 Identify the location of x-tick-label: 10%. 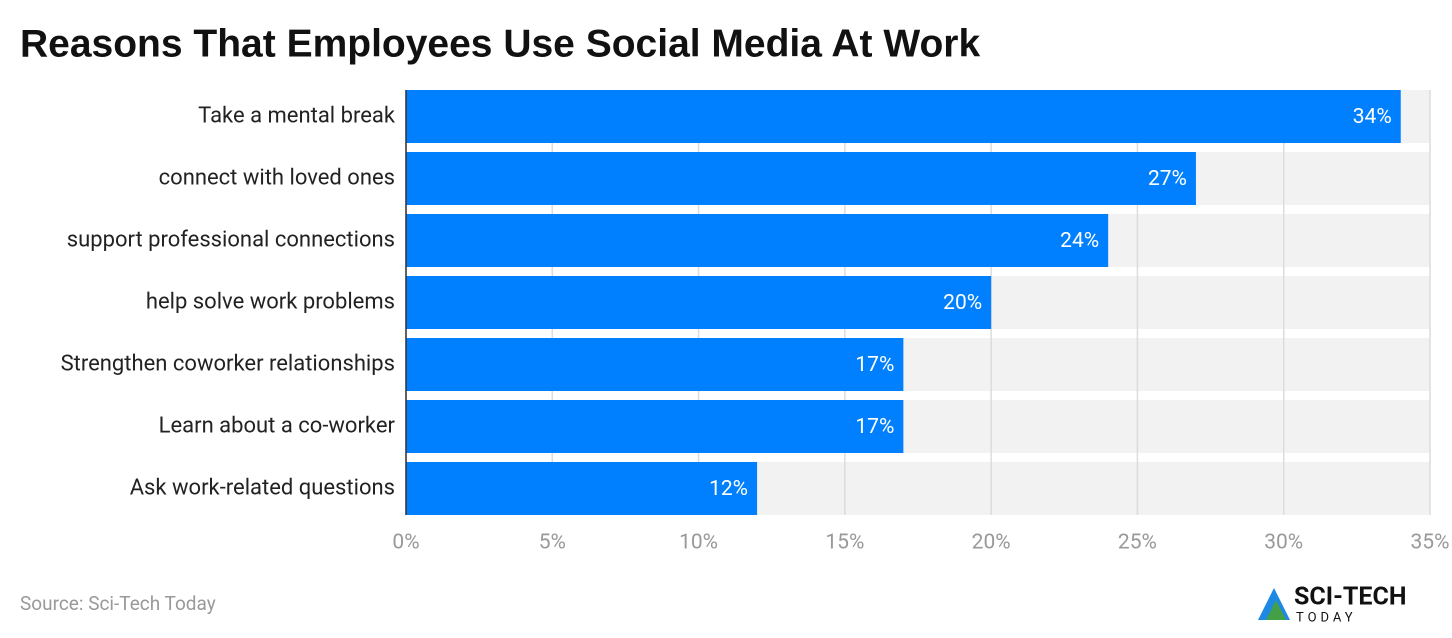
(698, 543).